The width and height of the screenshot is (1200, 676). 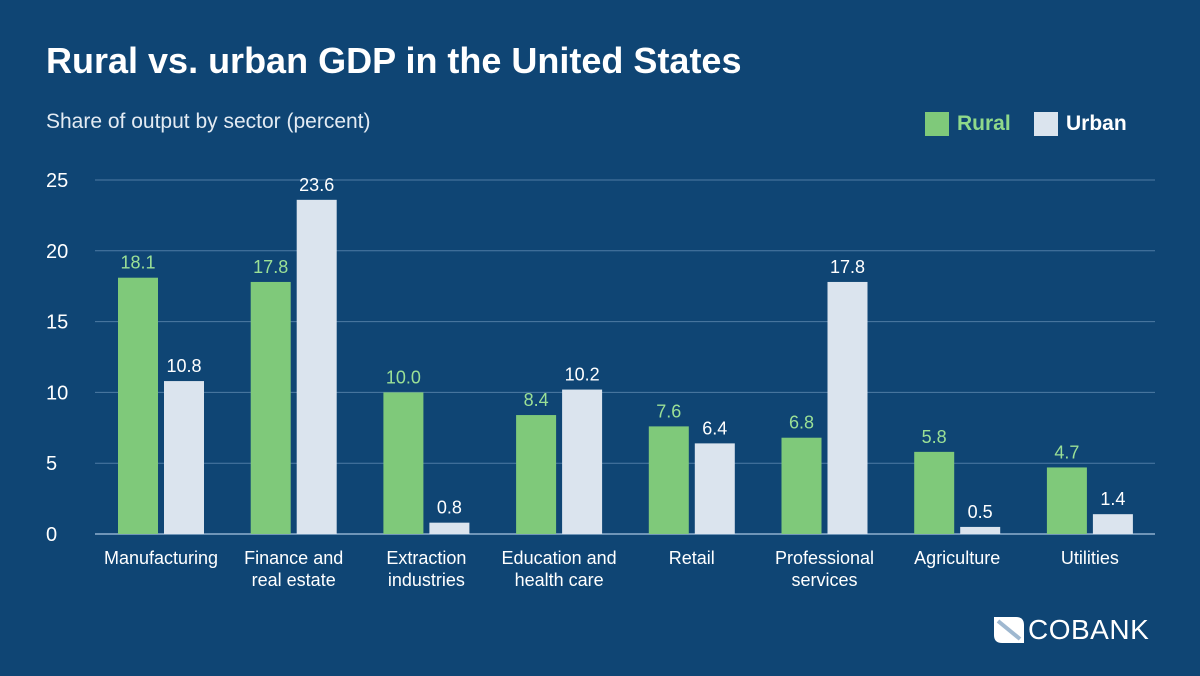 I want to click on logo-text: COBANK, so click(x=1089, y=629).